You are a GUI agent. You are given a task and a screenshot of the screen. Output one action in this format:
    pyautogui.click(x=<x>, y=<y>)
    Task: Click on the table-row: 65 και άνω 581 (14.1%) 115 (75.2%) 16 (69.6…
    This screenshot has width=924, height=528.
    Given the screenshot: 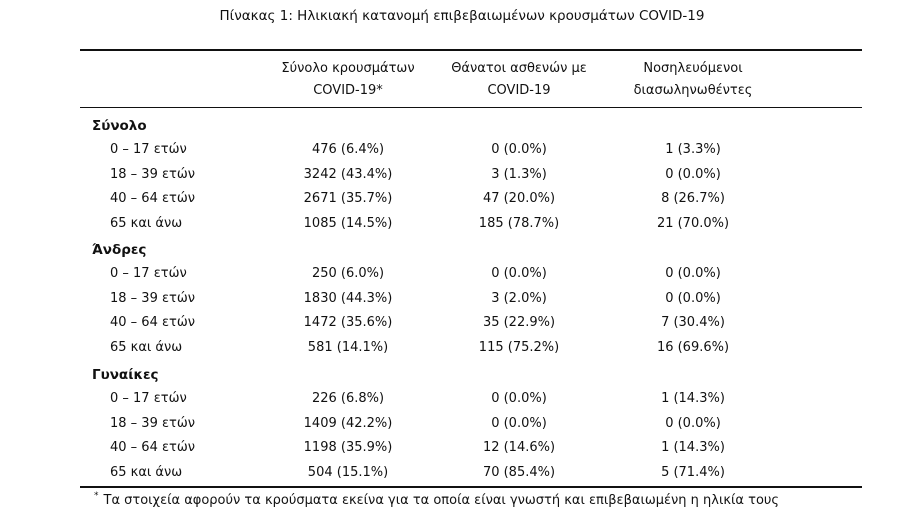 What is the action you would take?
    pyautogui.click(x=462, y=351)
    